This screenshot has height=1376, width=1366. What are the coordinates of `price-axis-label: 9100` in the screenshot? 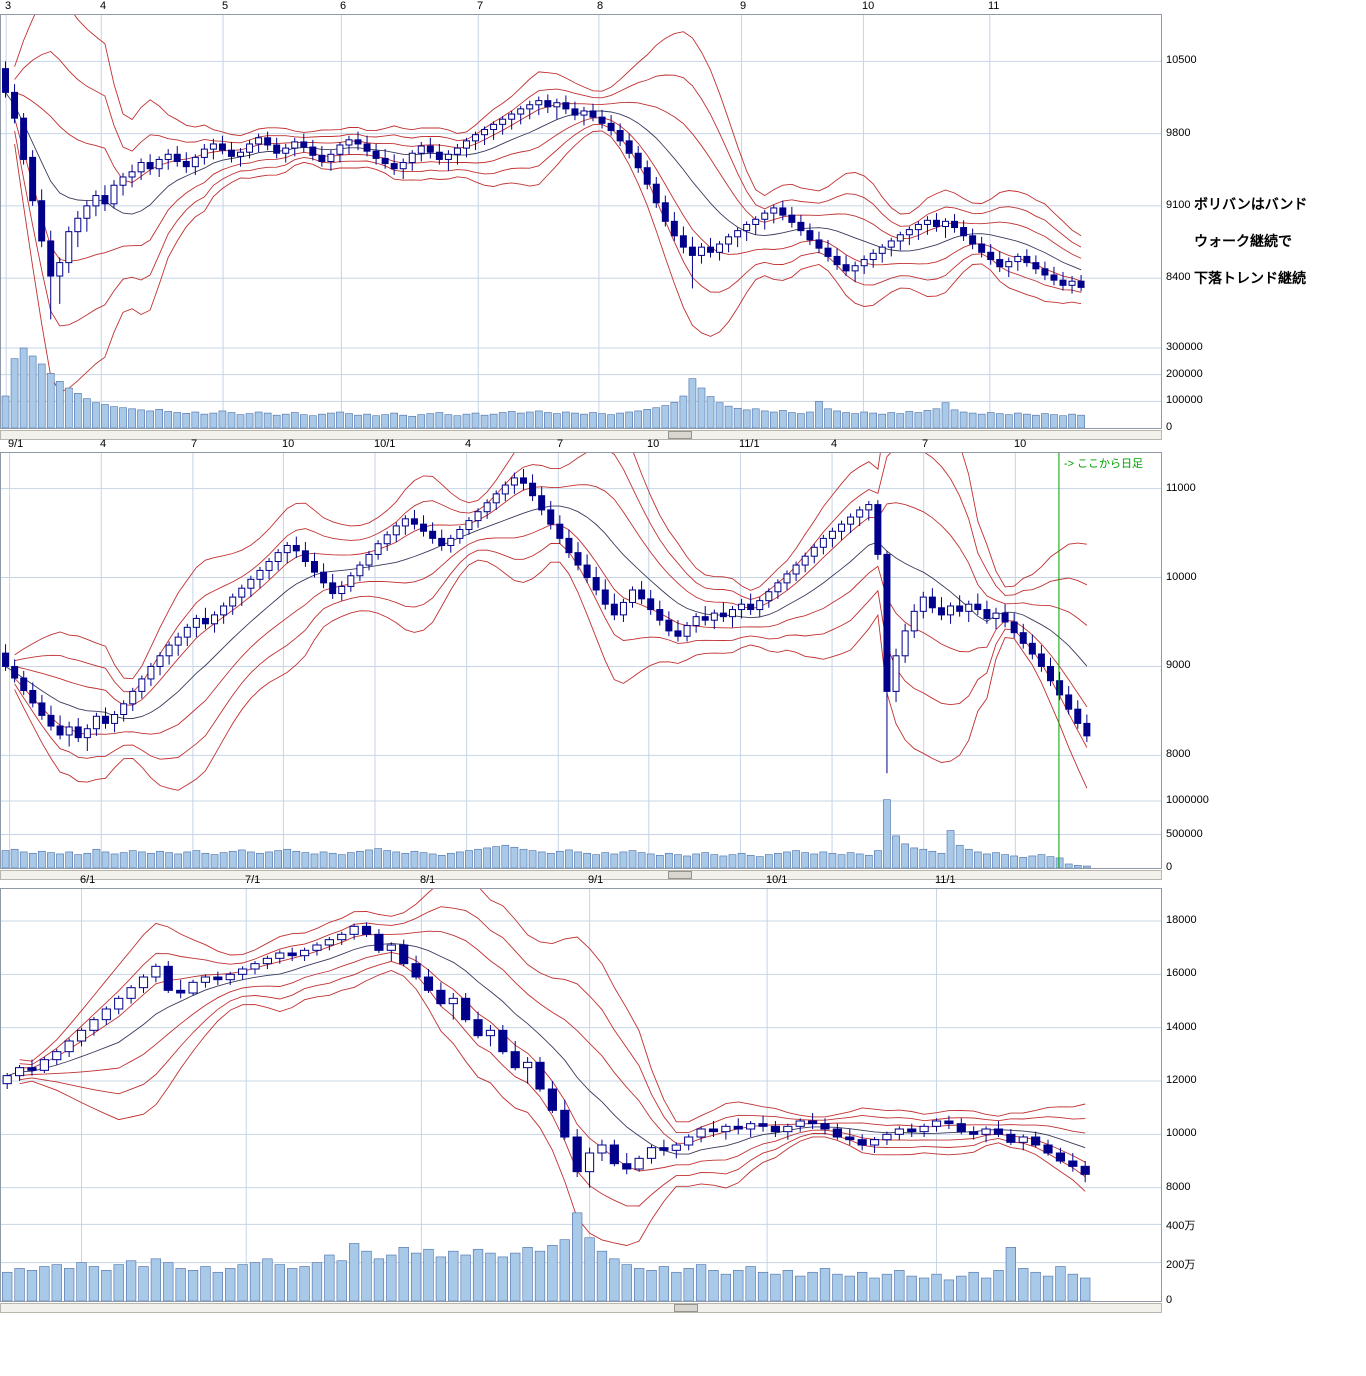 It's located at (1178, 205).